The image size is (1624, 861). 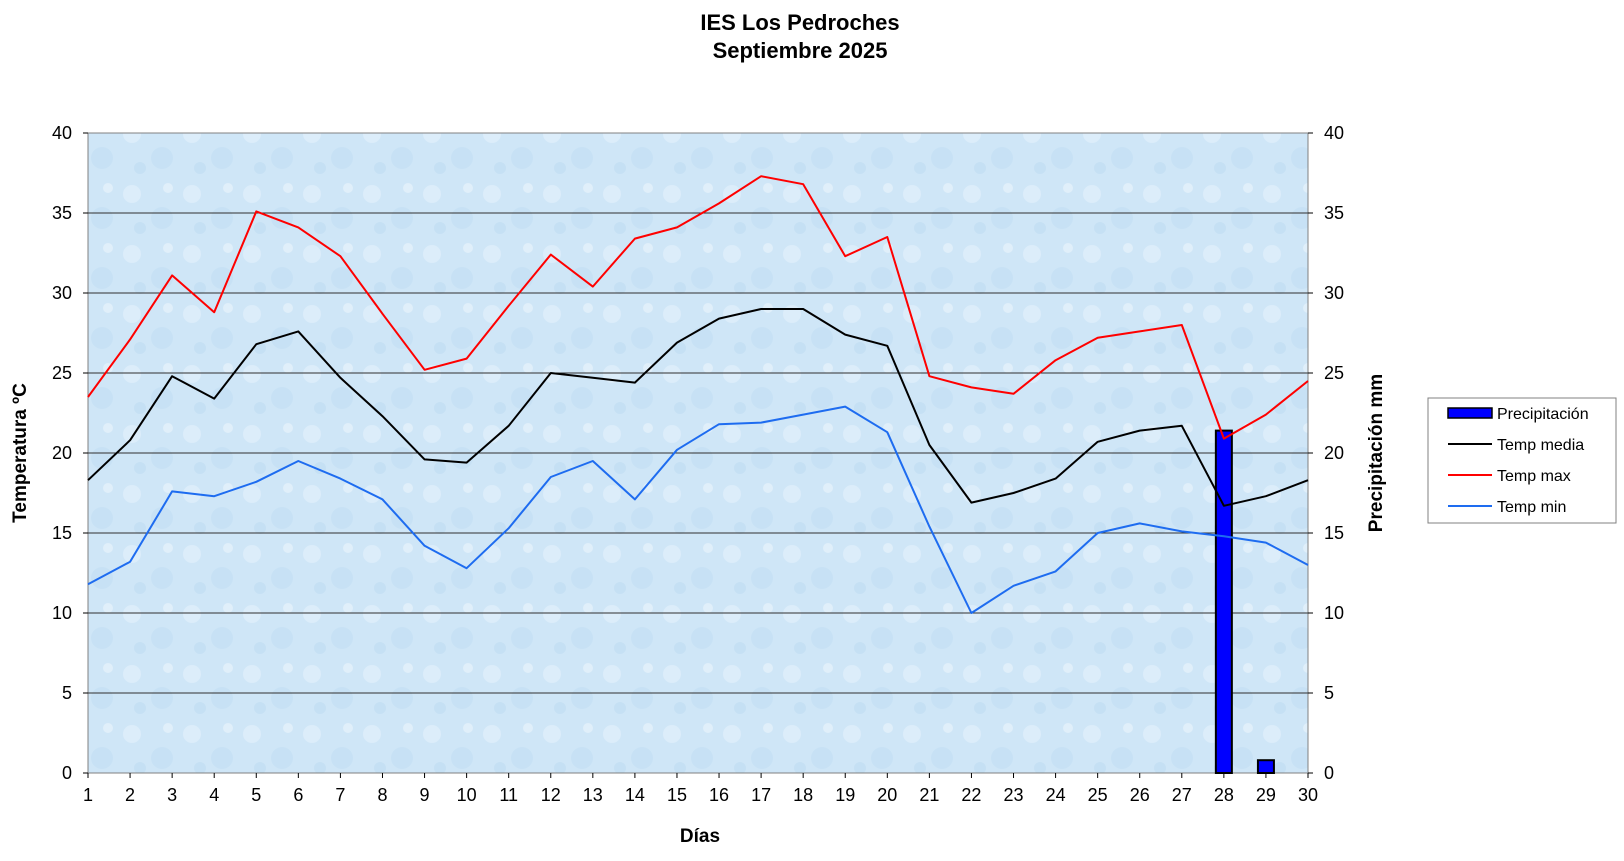 I want to click on x-tick-label: 8, so click(x=382, y=795).